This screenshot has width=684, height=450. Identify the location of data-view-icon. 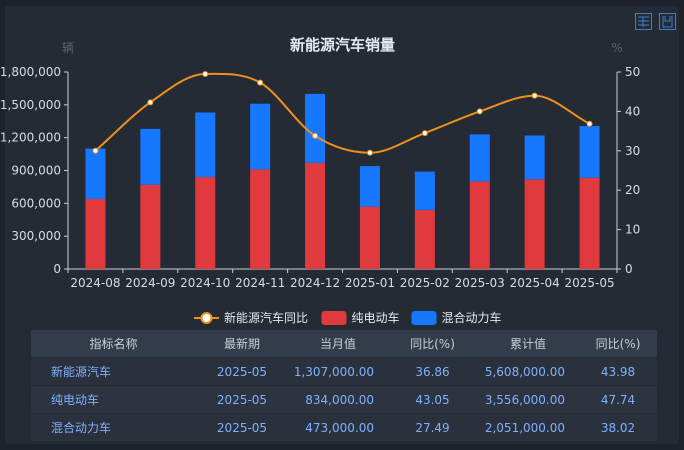
(643, 21).